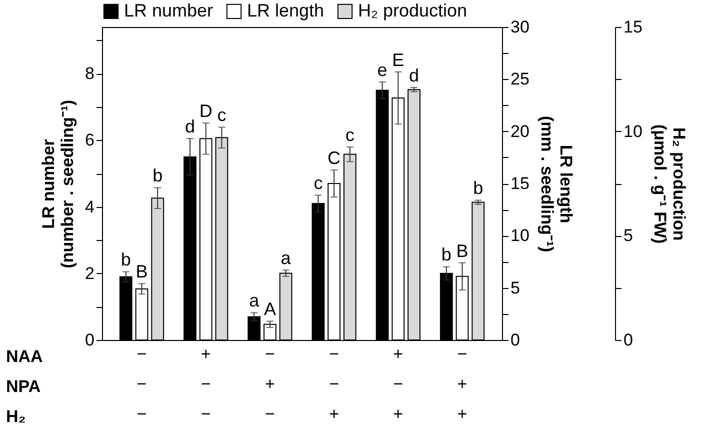 This screenshot has height=447, width=722. What do you see at coordinates (628, 340) in the screenshot?
I see `y3-tick-label: 0` at bounding box center [628, 340].